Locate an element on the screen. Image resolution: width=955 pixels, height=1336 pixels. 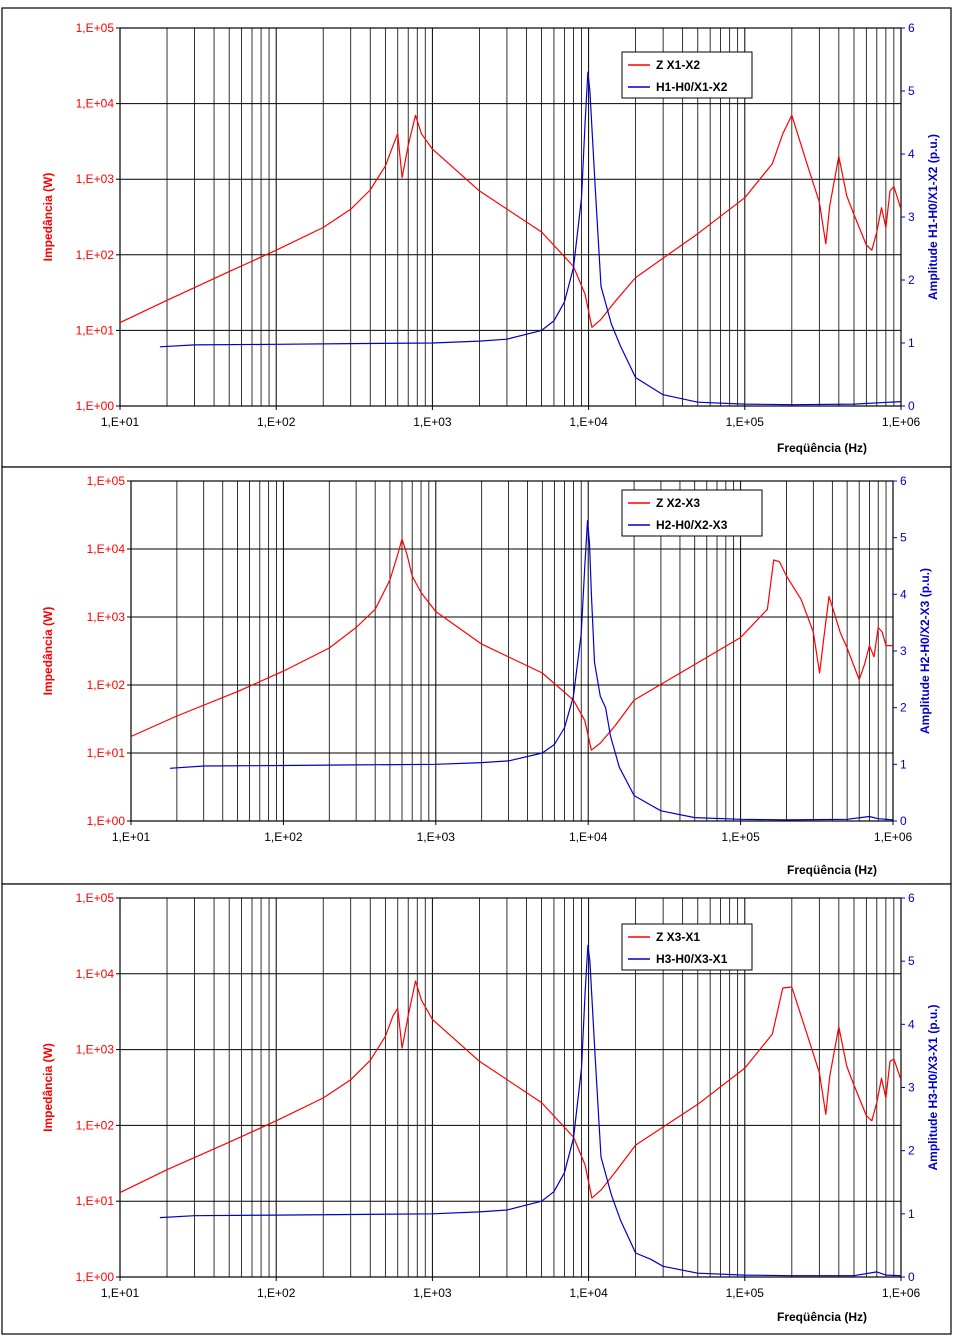
y2-axis-label: Amplitude H2-H0/X2-X3 (p.u.) is located at coordinates (925, 651).